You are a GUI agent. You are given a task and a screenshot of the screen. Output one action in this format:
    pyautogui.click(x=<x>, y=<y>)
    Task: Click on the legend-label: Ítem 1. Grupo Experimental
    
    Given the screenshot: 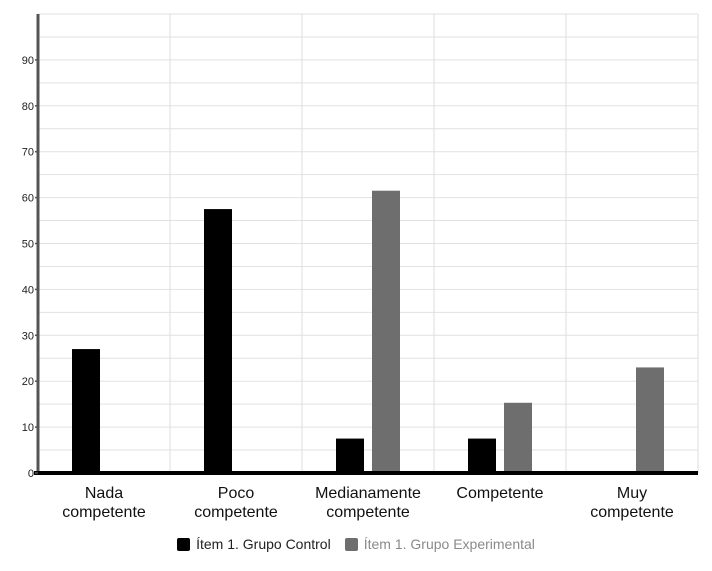 What is the action you would take?
    pyautogui.click(x=449, y=544)
    